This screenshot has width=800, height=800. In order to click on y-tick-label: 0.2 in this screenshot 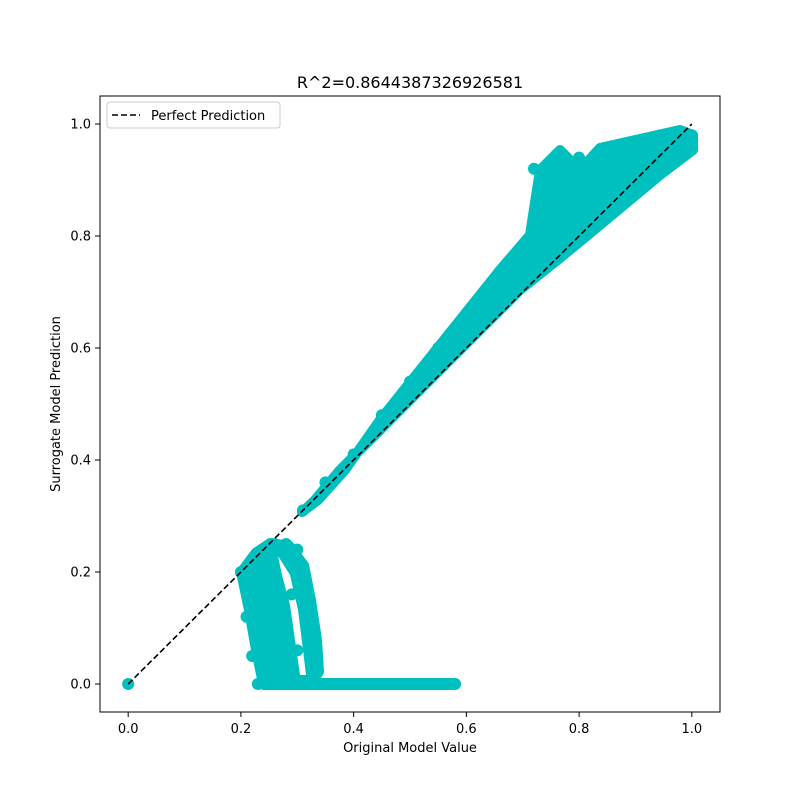, I will do `click(80, 573)`.